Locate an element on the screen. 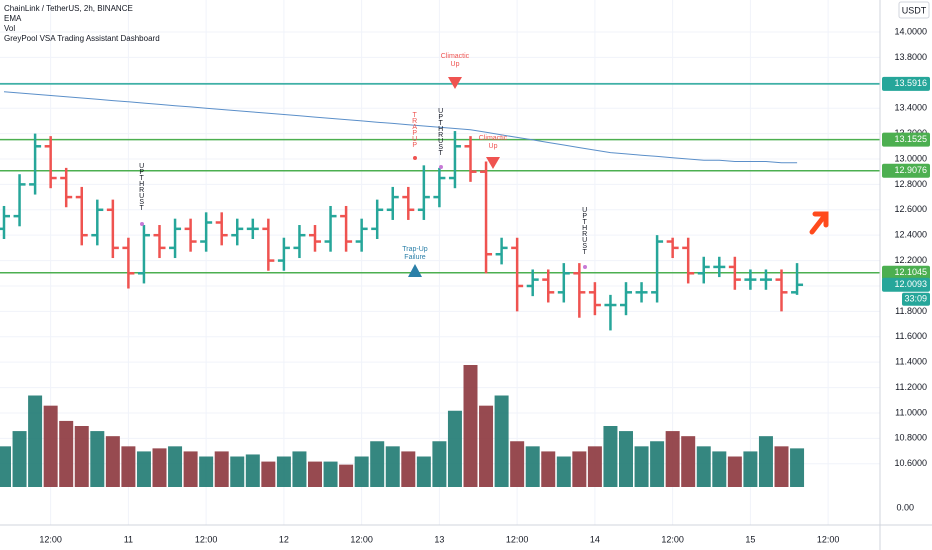  currency: USDT is located at coordinates (914, 10).